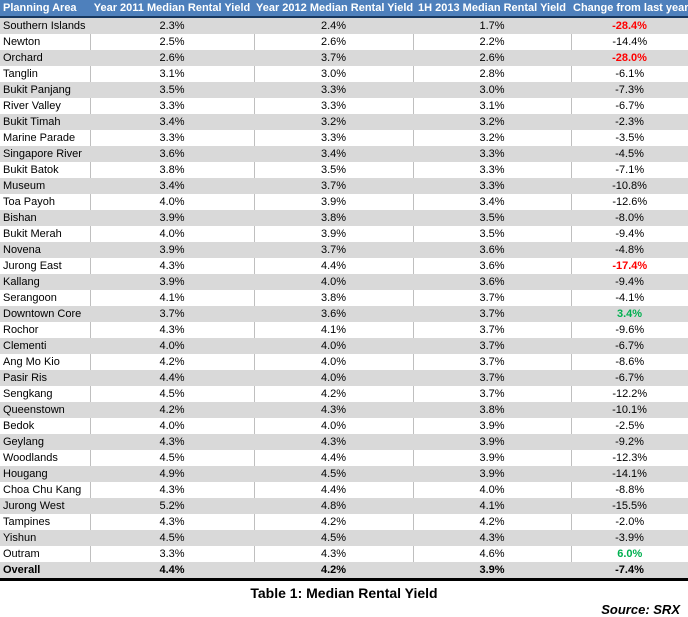 Image resolution: width=688 pixels, height=617 pixels. What do you see at coordinates (172, 410) in the screenshot?
I see `year-2011-yield-cell: 4.2%` at bounding box center [172, 410].